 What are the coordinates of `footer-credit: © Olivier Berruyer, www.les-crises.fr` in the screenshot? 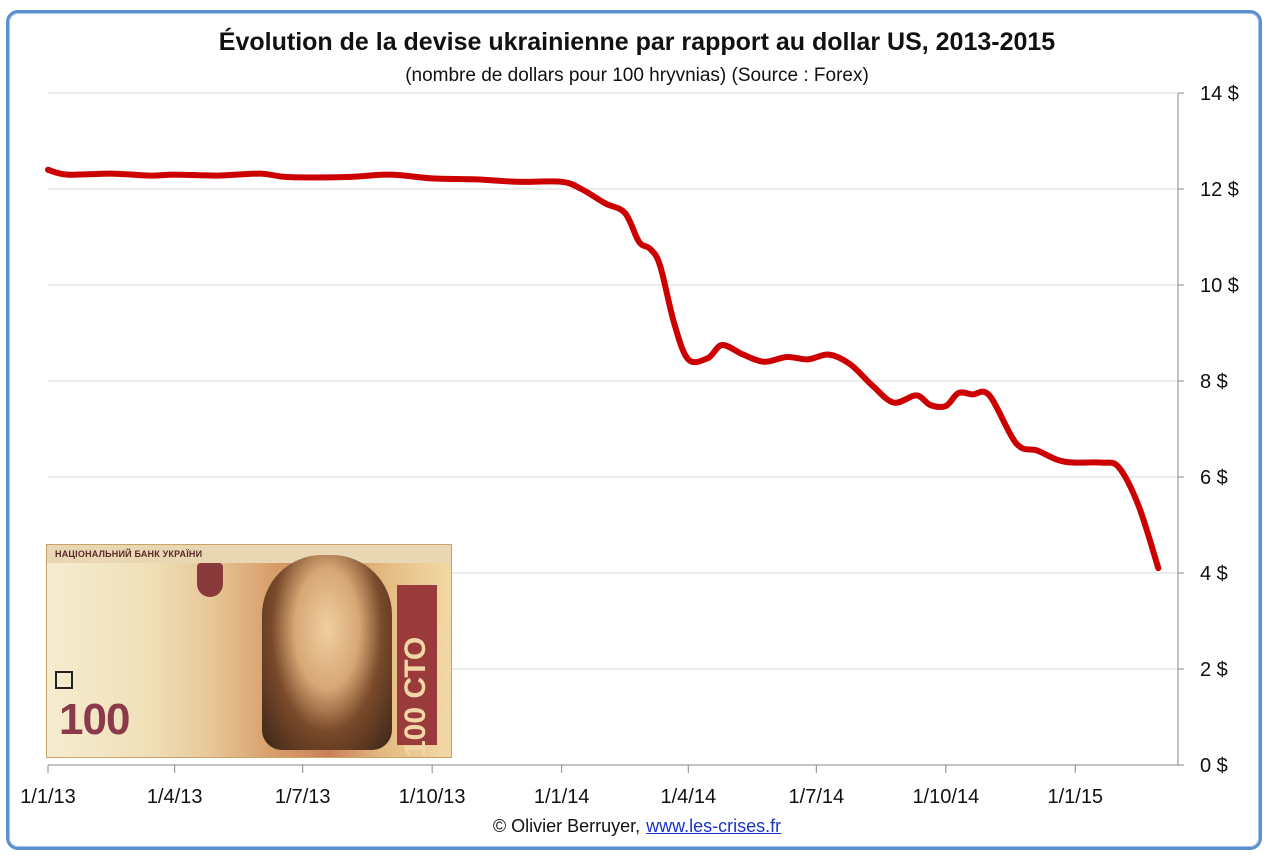 It's located at (637, 826).